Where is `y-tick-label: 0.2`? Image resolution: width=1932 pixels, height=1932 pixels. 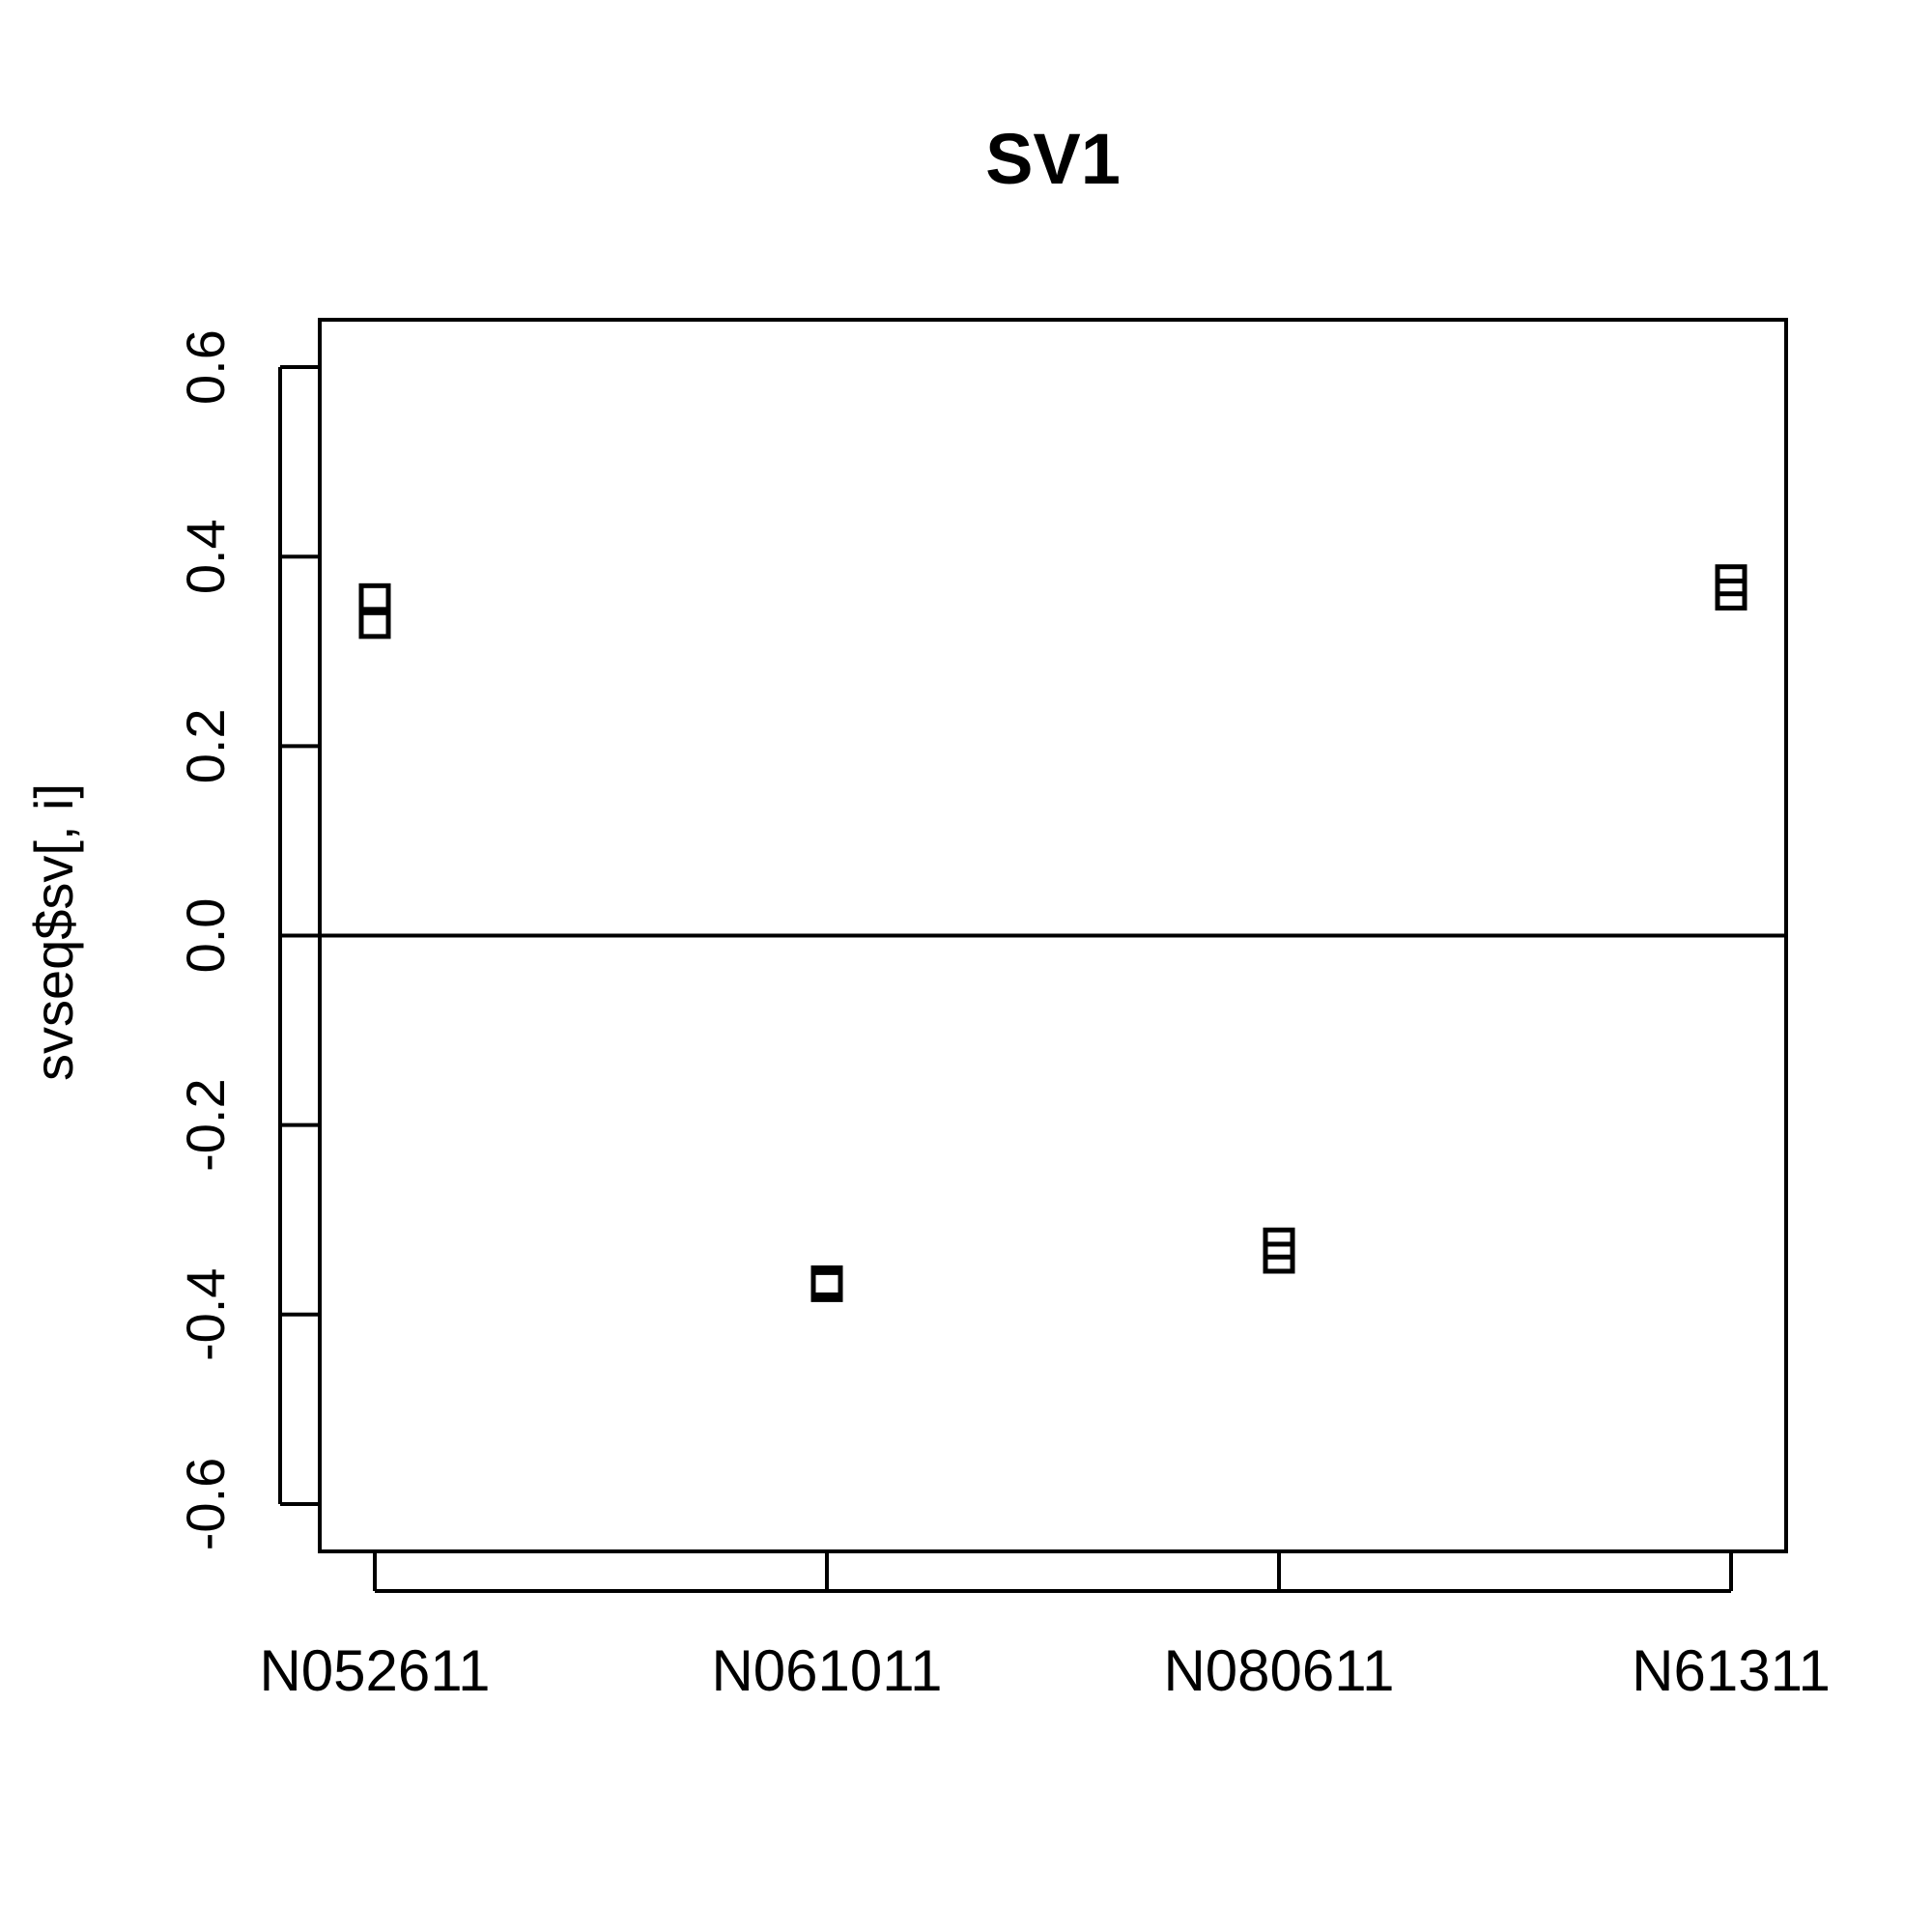
y-tick-label: 0.2 is located at coordinates (205, 745).